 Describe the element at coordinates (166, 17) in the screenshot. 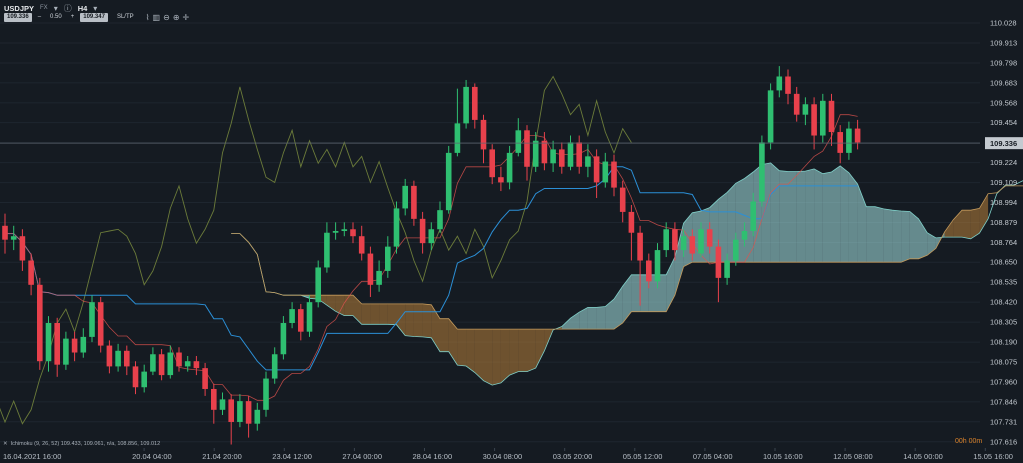

I see `zoom-out-icon: ⊖` at that location.